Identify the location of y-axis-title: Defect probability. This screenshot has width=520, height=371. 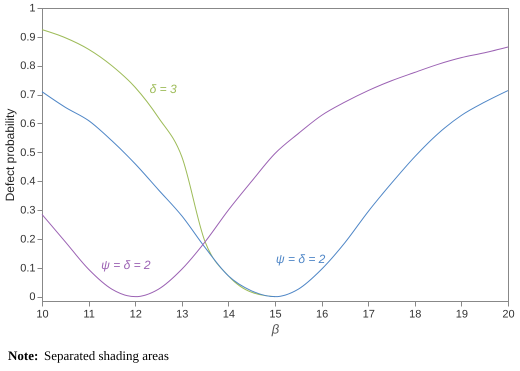
(10, 155).